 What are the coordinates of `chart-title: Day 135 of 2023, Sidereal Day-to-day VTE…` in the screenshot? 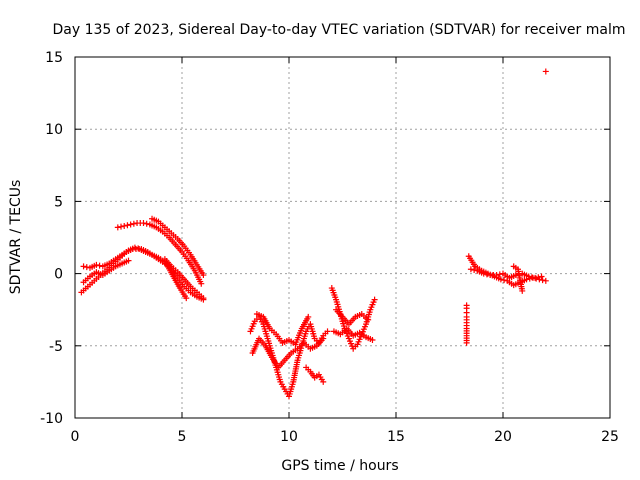 It's located at (339, 30).